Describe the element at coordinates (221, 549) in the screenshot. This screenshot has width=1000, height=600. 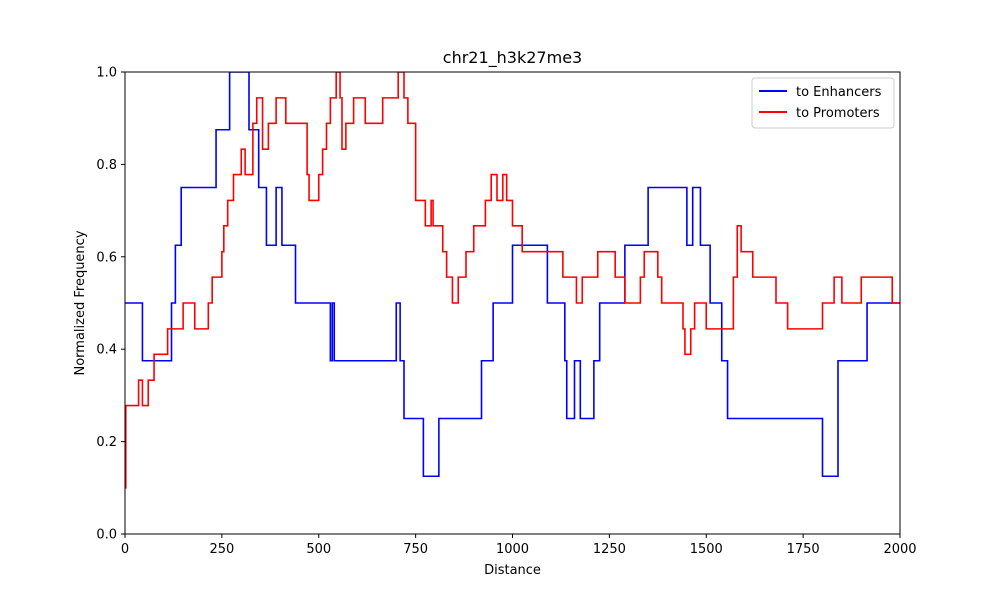
I see `x-tick-label: 250` at that location.